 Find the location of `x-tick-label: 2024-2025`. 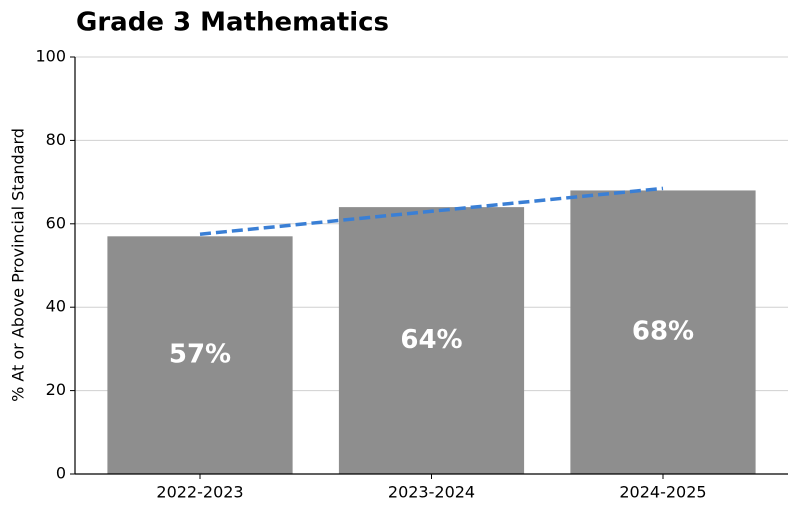

x-tick-label: 2024-2025 is located at coordinates (662, 492).